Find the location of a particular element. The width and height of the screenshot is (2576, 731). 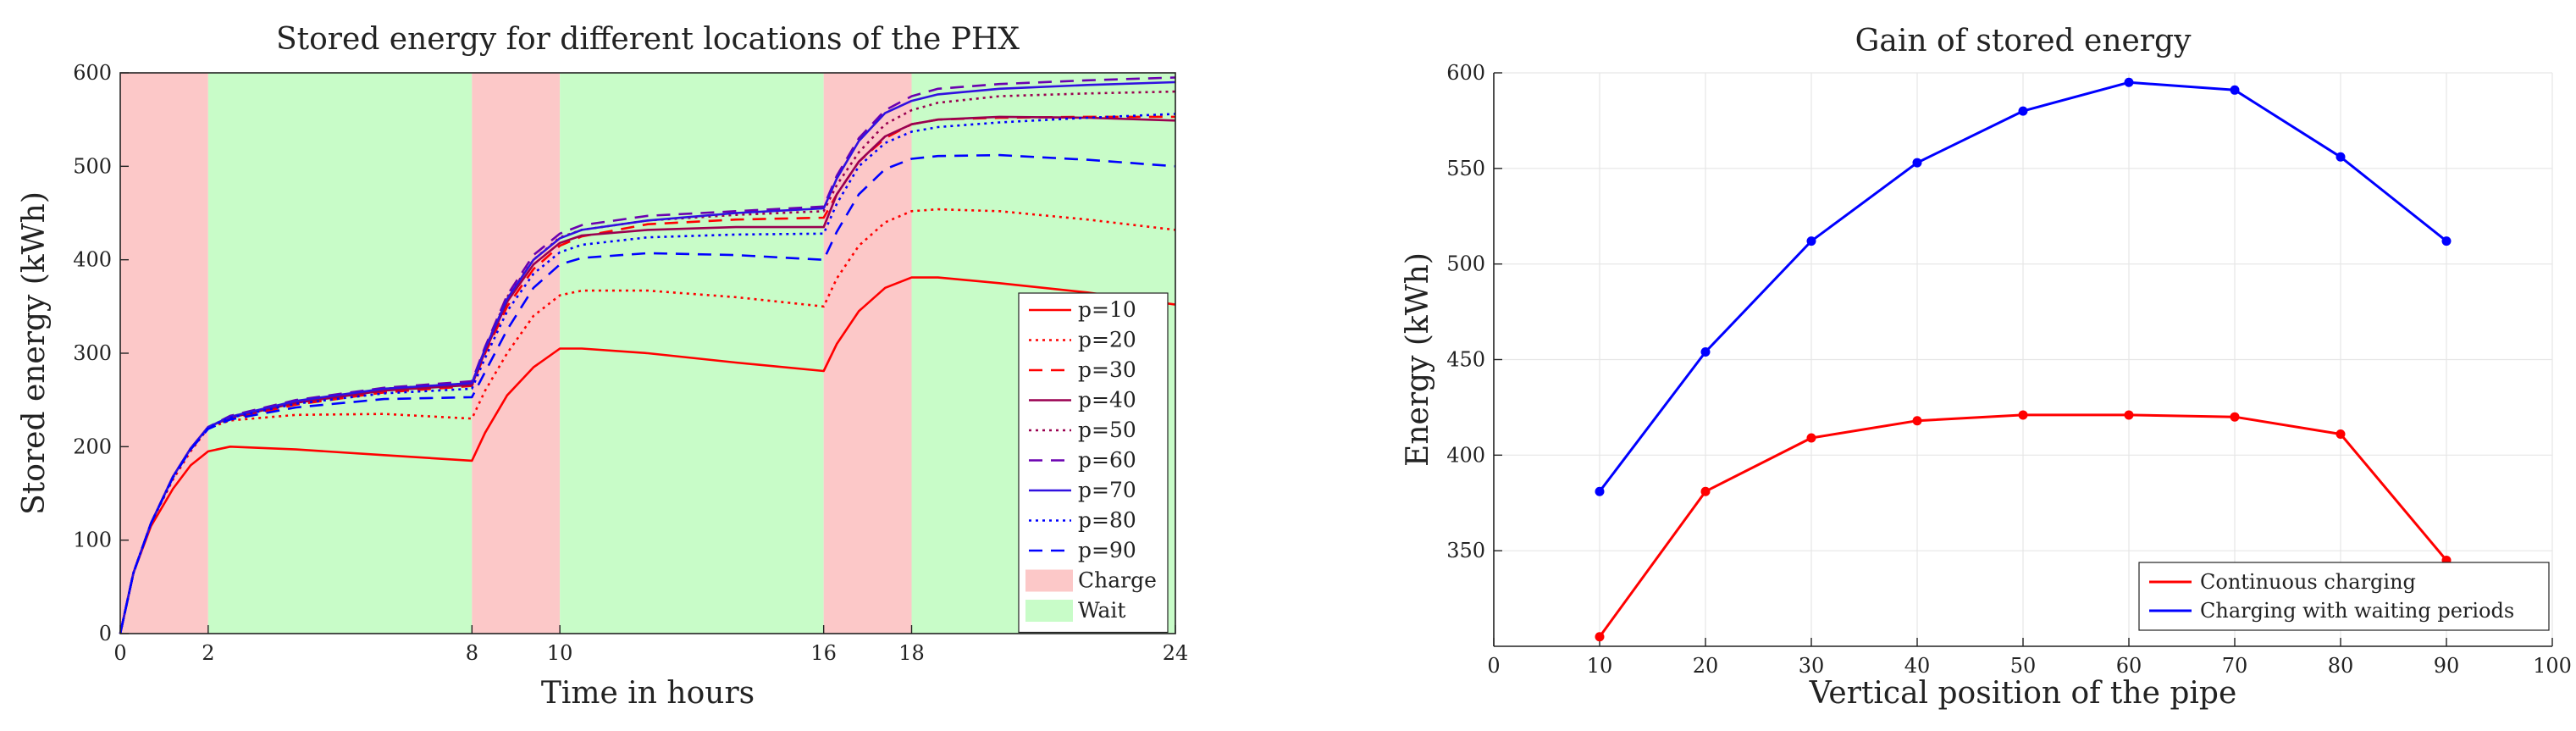

legend-label: Charging with waiting periods is located at coordinates (2357, 611).